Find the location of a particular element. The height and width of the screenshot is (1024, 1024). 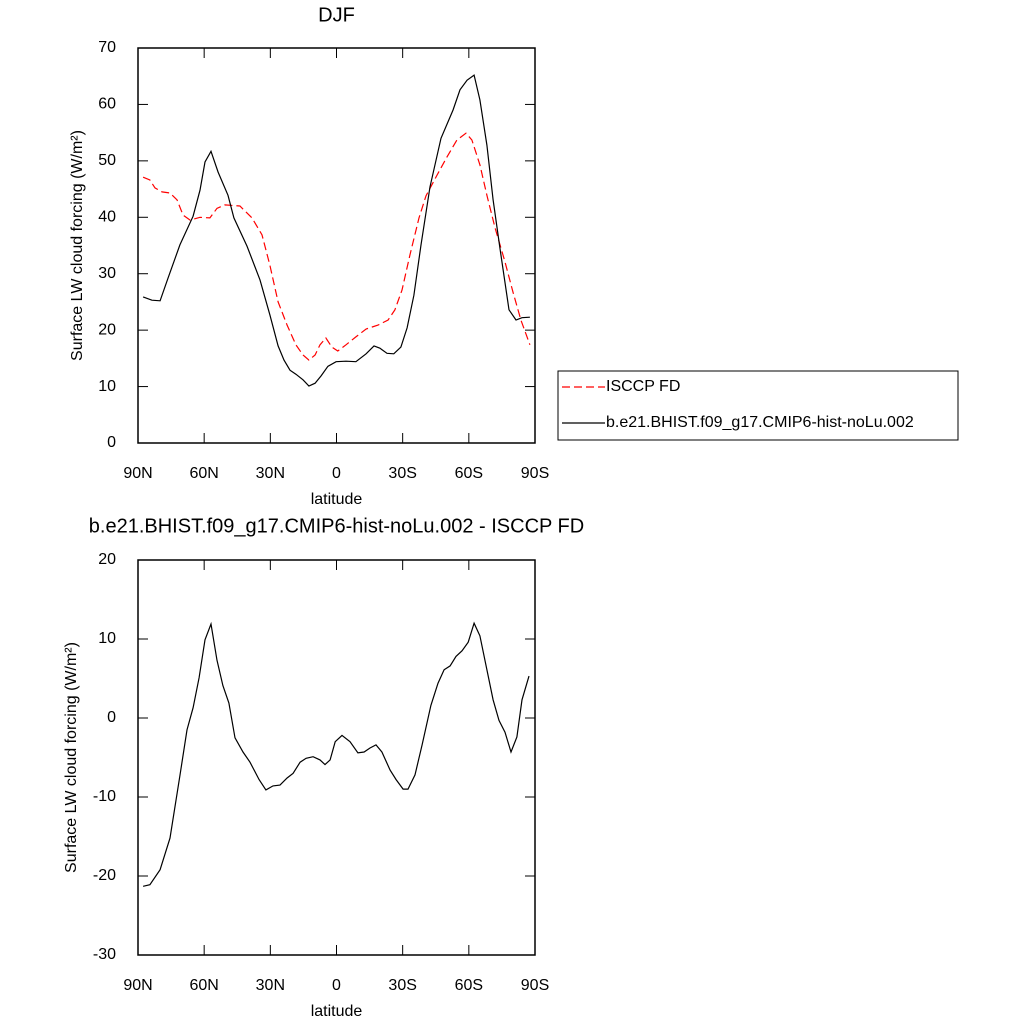

y-tick-label: 50 is located at coordinates (107, 160).